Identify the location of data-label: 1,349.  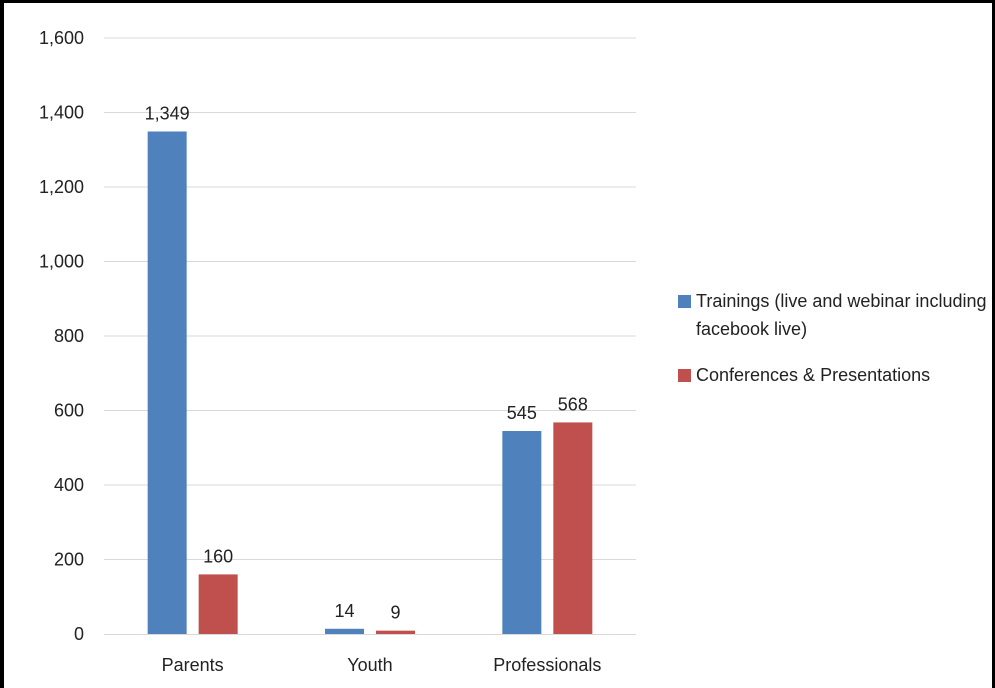
(167, 113).